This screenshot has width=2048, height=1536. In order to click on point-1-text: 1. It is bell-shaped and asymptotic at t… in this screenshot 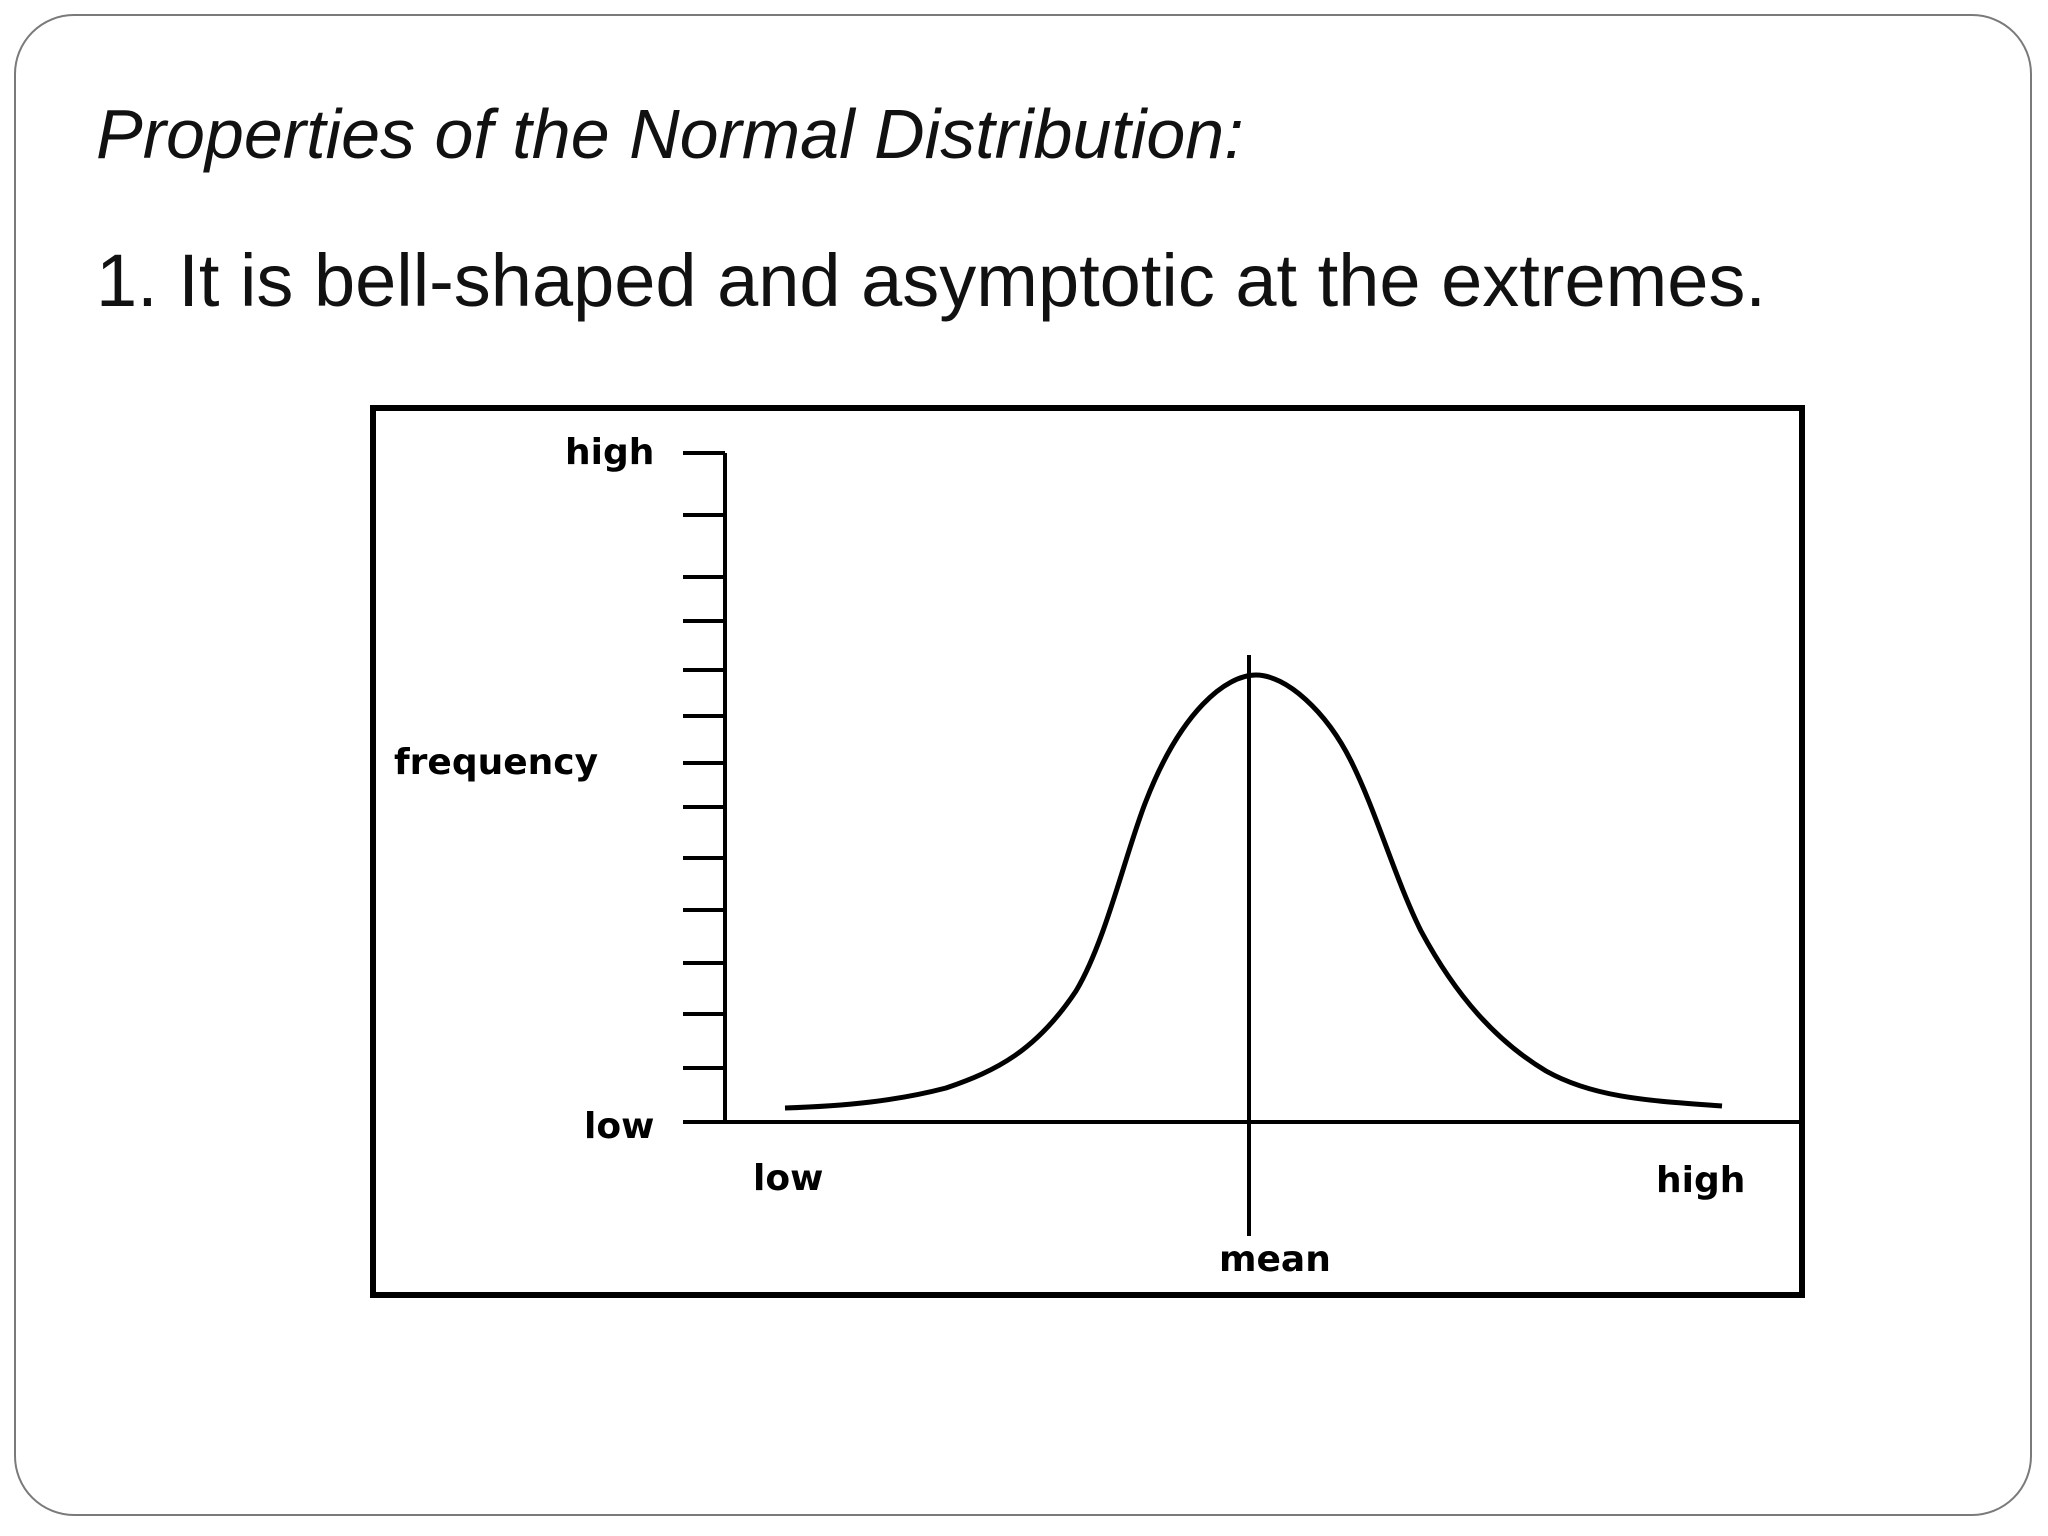, I will do `click(931, 280)`.